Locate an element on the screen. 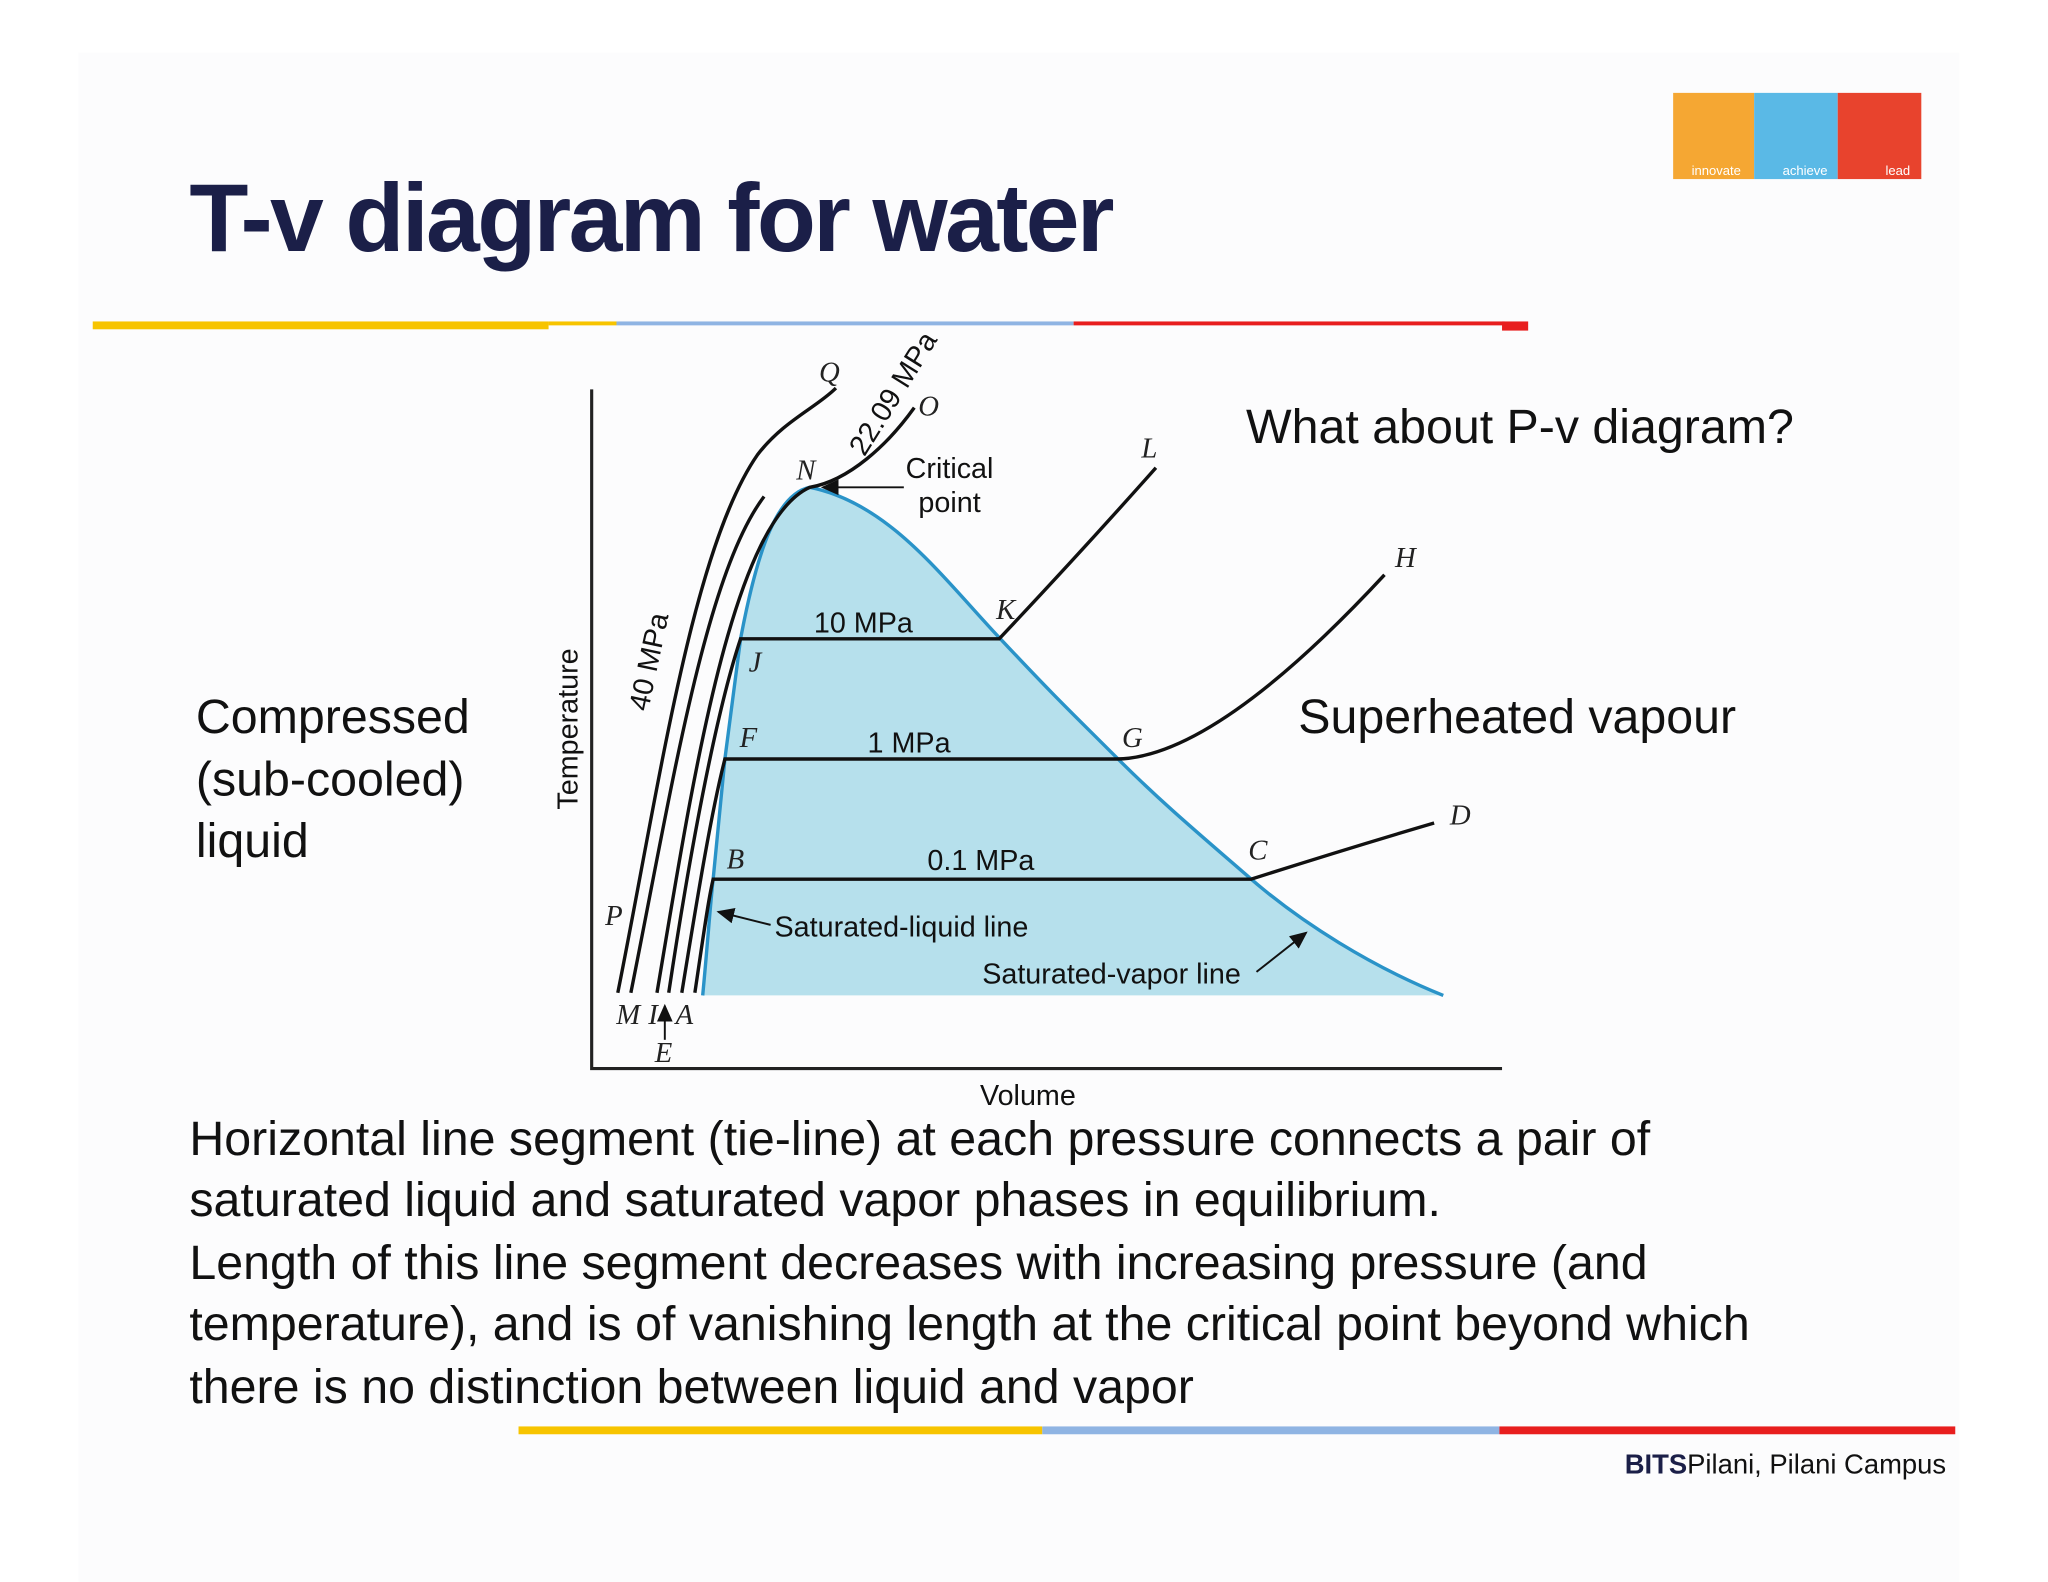 The image size is (2048, 1582). logo-text: lead is located at coordinates (1897, 170).